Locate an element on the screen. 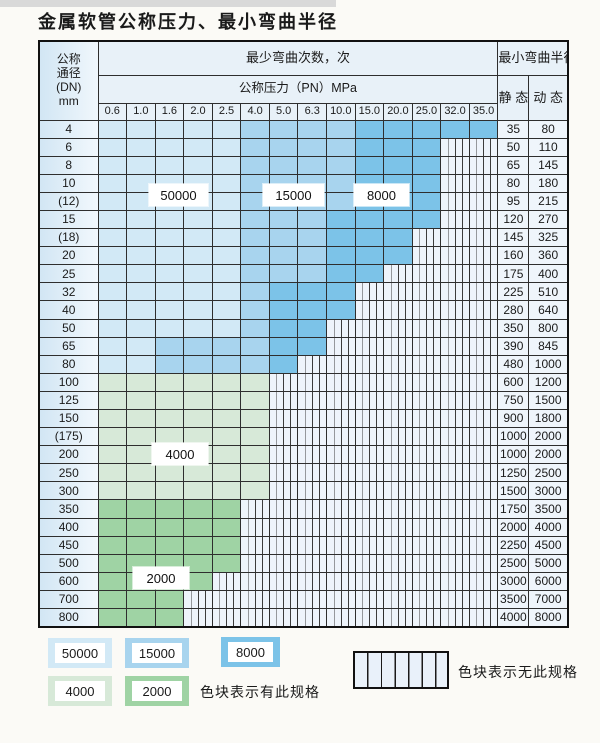 The width and height of the screenshot is (600, 743). dn-cell: 400 is located at coordinates (68, 527).